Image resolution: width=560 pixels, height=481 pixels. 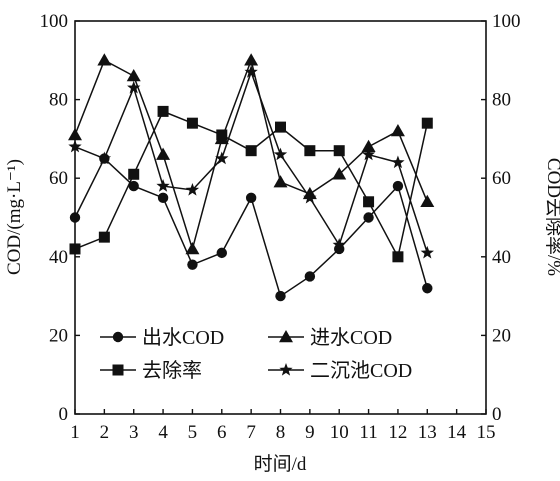 What do you see at coordinates (310, 432) in the screenshot?
I see `x-tick-label: 9` at bounding box center [310, 432].